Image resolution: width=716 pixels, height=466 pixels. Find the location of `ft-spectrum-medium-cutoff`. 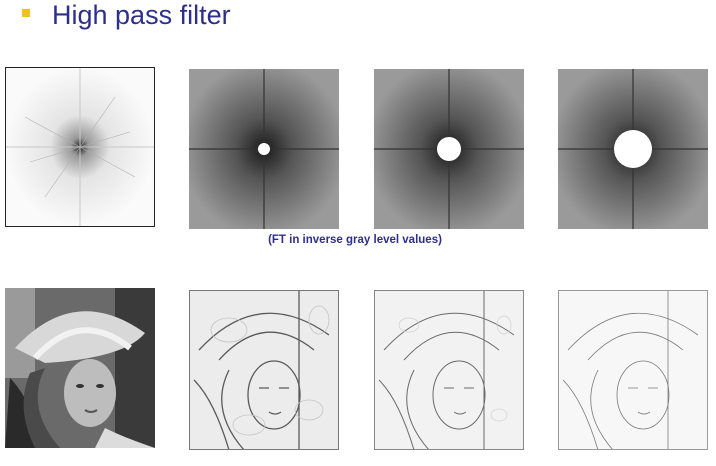

ft-spectrum-medium-cutoff is located at coordinates (449, 149).